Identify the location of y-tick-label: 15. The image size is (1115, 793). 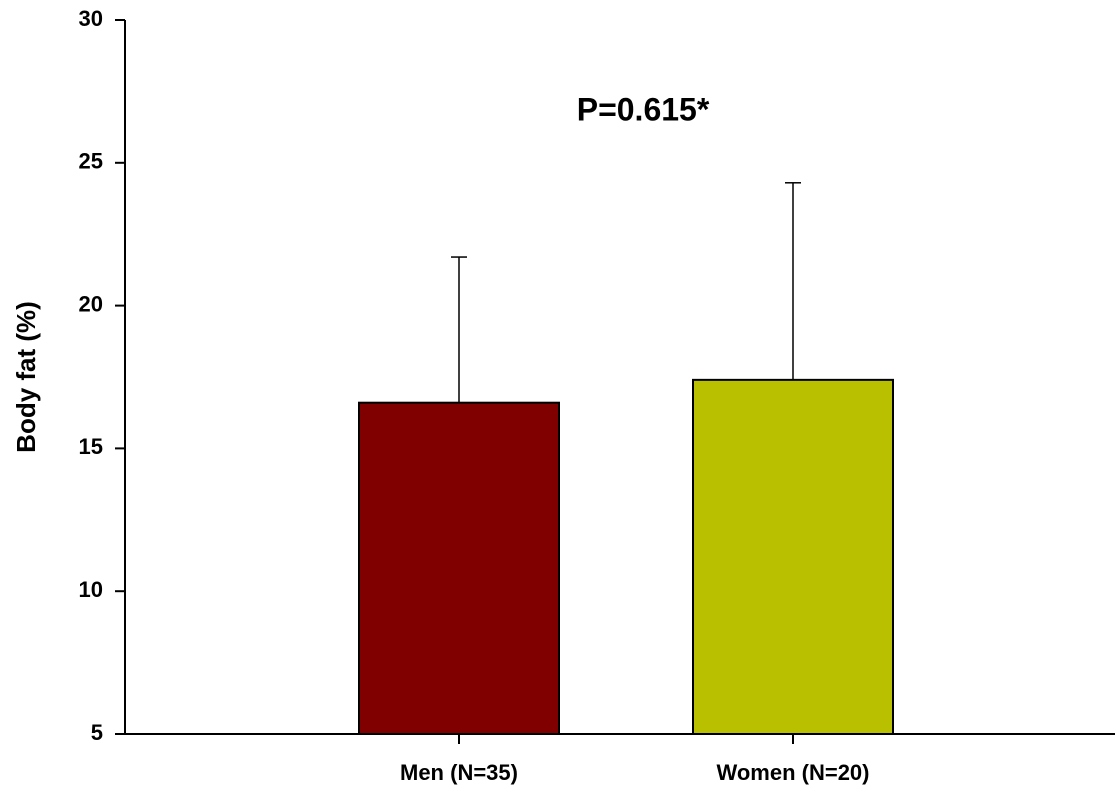
(91, 446).